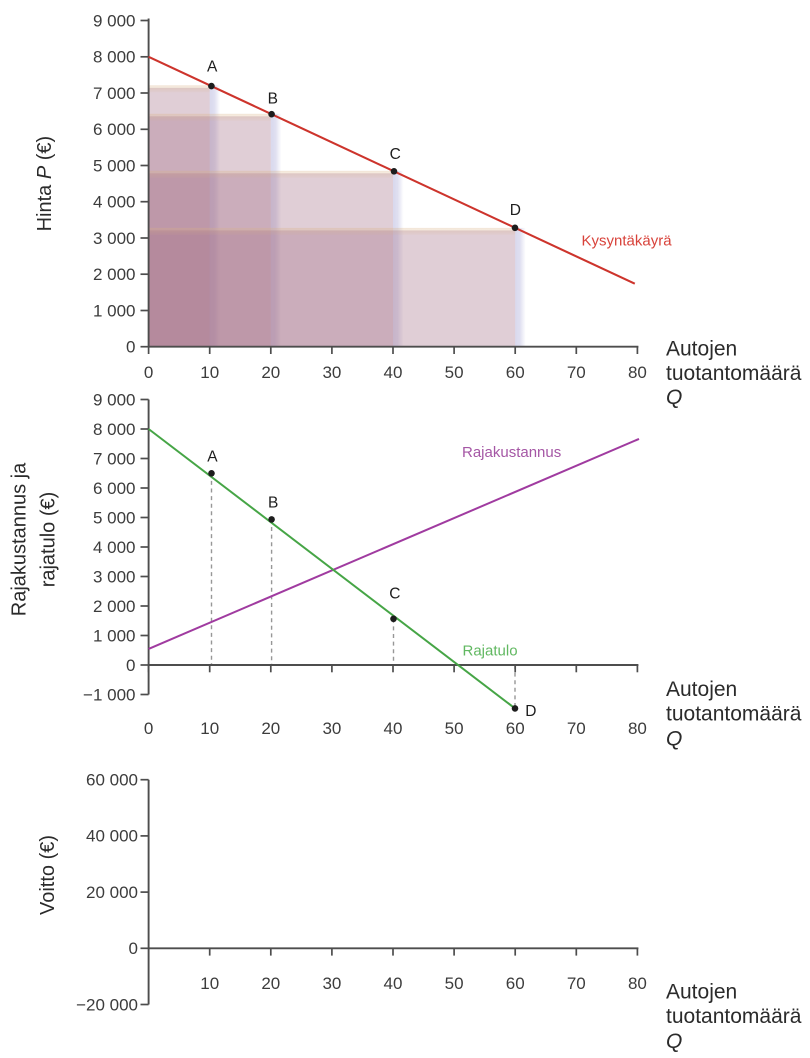 The image size is (810, 1058). I want to click on svg-text: −20 000, so click(107, 1004).